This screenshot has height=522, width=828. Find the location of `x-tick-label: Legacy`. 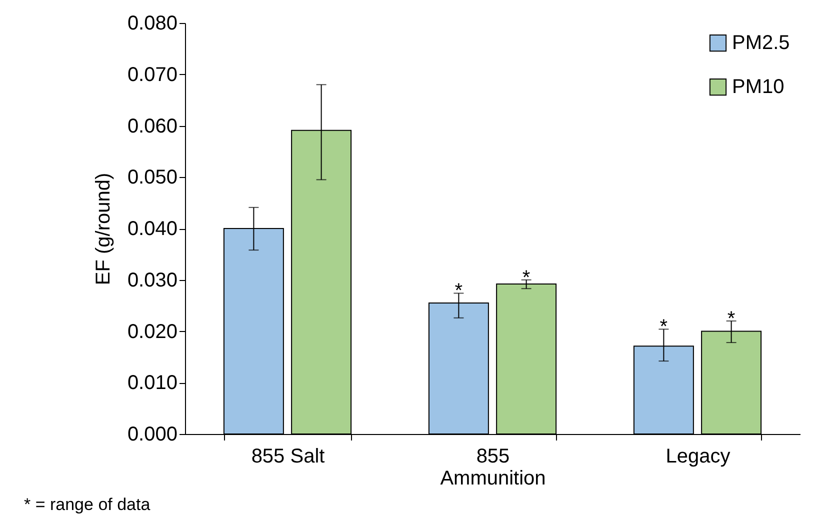

x-tick-label: Legacy is located at coordinates (698, 457).